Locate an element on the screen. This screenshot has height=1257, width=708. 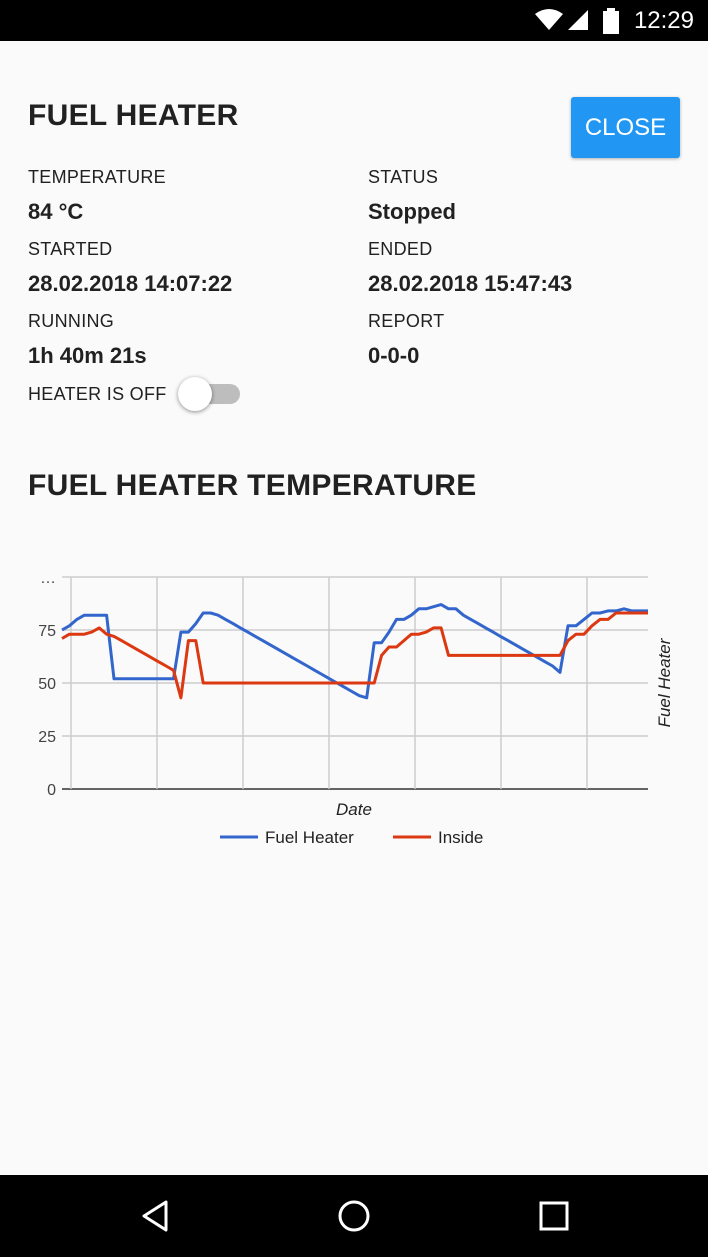
recents-icon is located at coordinates (554, 1216).